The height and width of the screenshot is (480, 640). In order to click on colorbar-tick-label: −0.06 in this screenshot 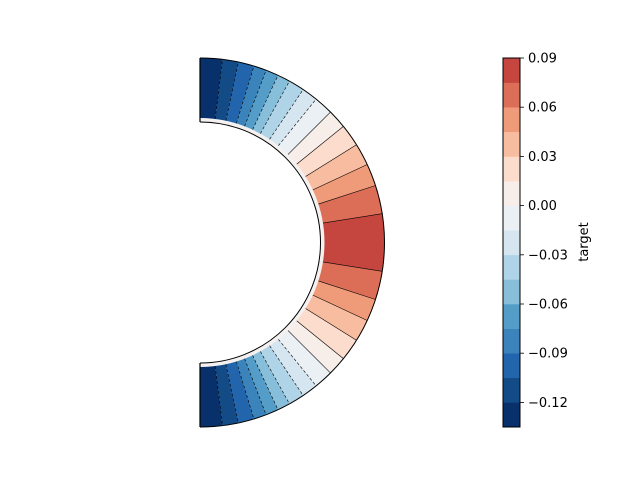, I will do `click(548, 305)`.